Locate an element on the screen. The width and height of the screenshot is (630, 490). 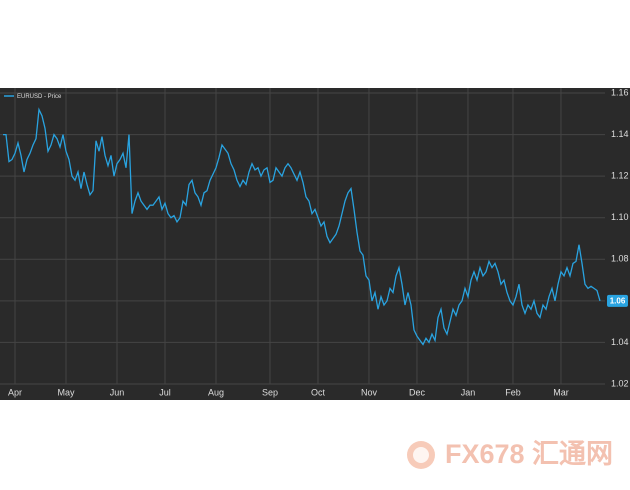
watermark-logo is located at coordinates (421, 455).